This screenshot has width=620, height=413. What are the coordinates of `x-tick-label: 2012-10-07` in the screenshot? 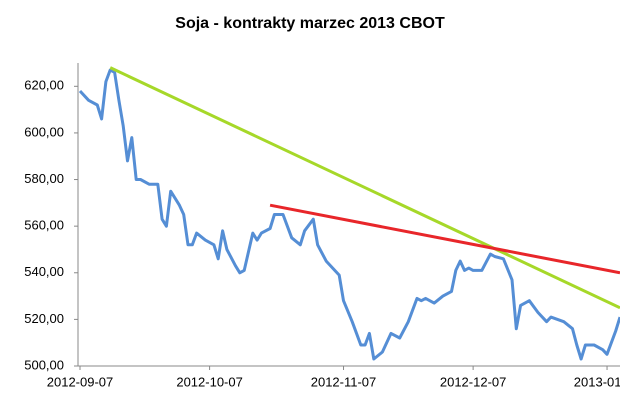 It's located at (209, 381).